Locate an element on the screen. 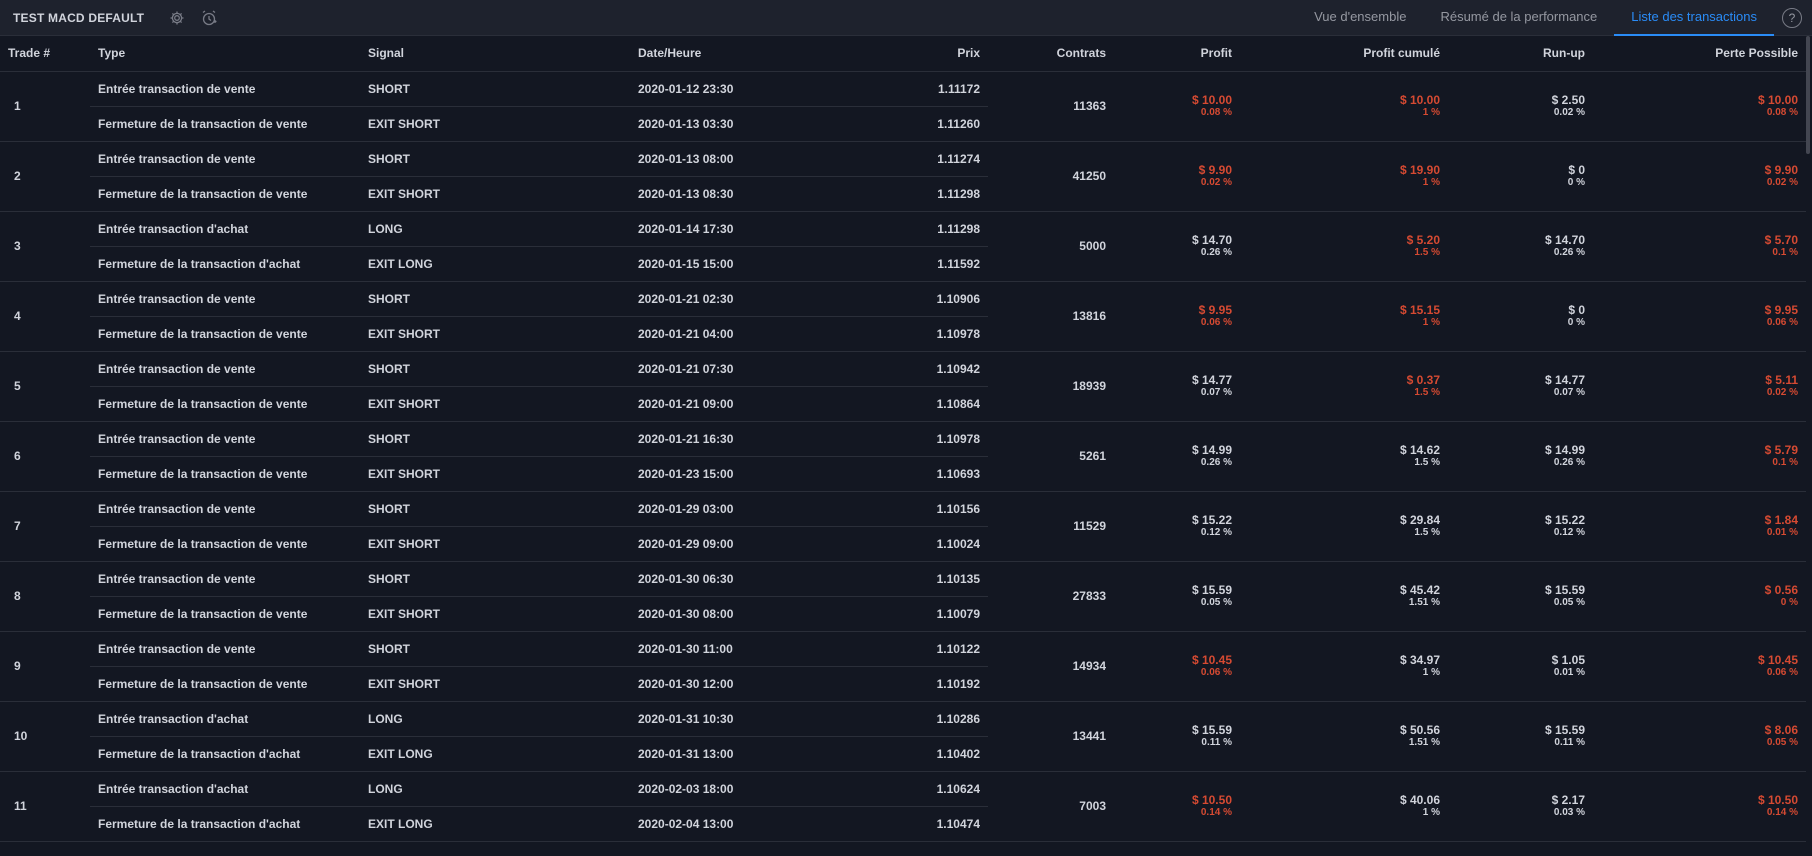  tab-trade-list: Liste des transactions is located at coordinates (1694, 18).